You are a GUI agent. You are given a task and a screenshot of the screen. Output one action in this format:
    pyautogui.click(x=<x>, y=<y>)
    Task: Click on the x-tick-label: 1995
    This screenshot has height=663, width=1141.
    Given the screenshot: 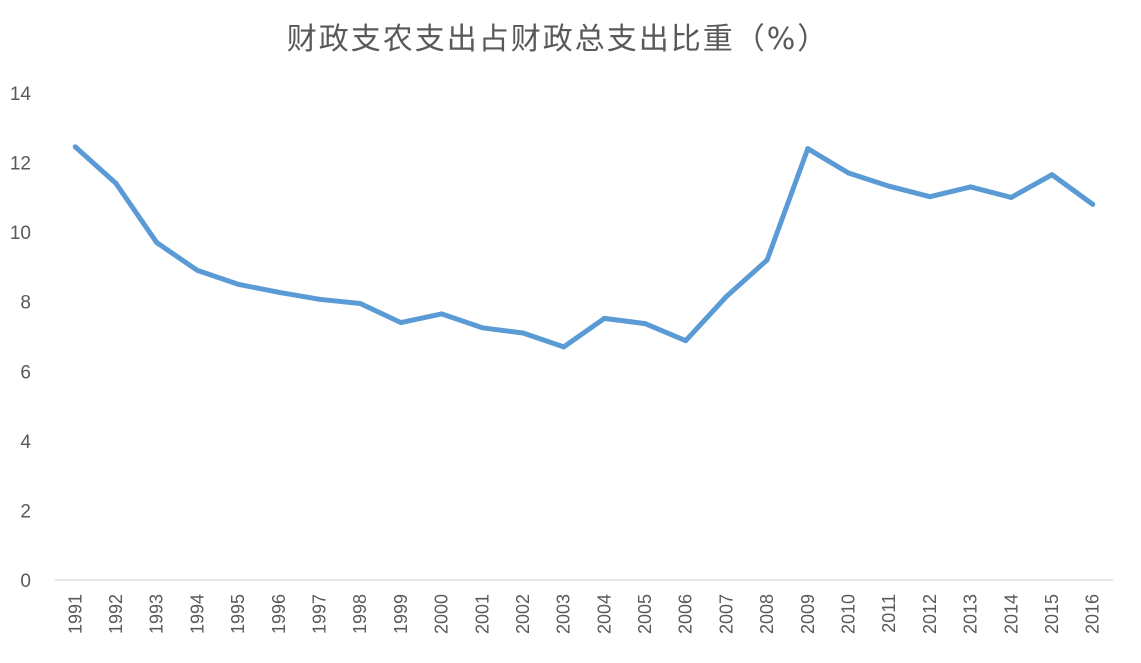 What is the action you would take?
    pyautogui.click(x=238, y=614)
    